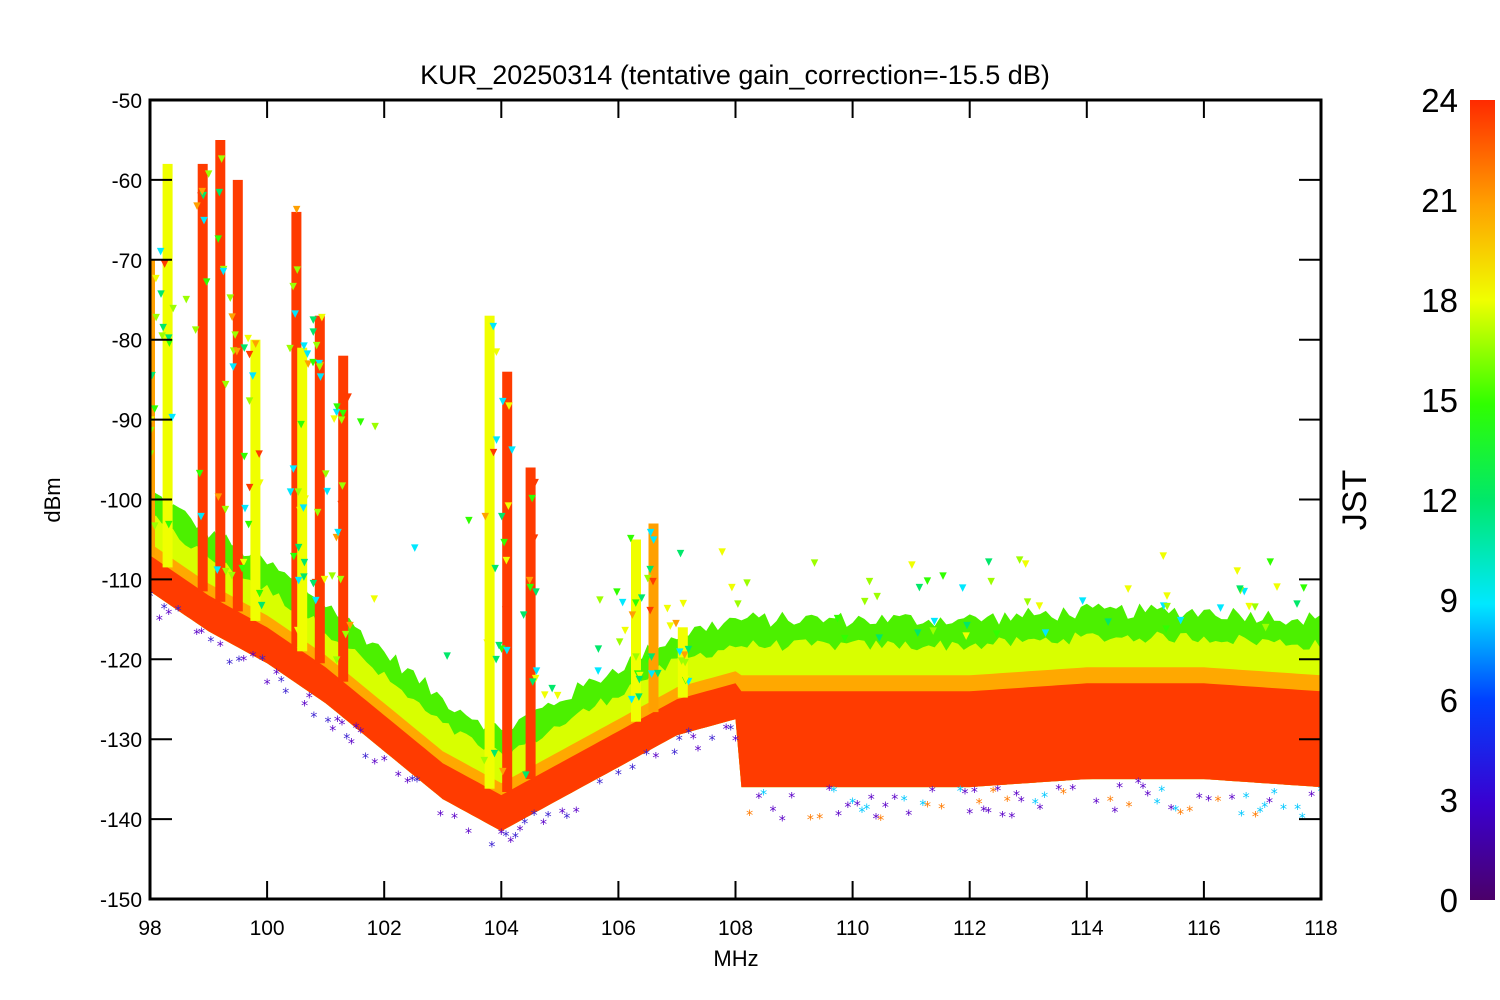  I want to click on x-tick-label: 100, so click(267, 928).